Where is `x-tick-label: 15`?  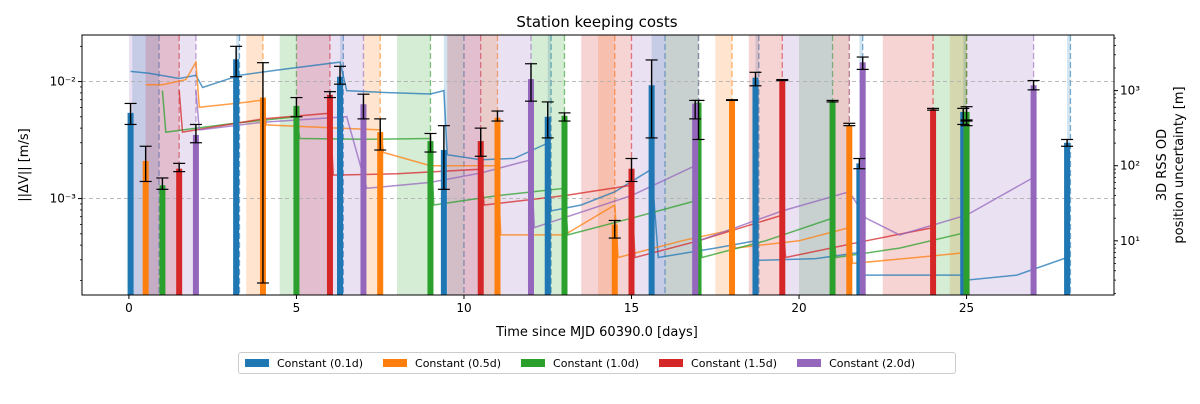 x-tick-label: 15 is located at coordinates (631, 308).